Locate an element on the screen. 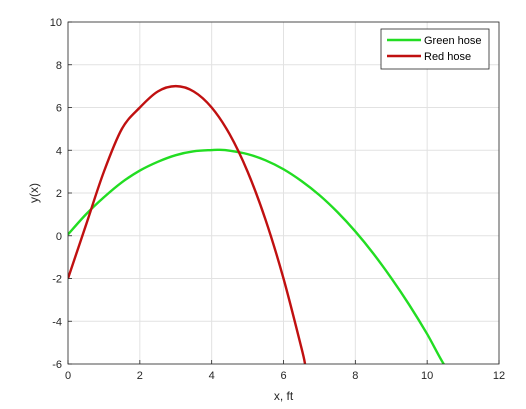  x-axis-label: x, ft is located at coordinates (284, 396).